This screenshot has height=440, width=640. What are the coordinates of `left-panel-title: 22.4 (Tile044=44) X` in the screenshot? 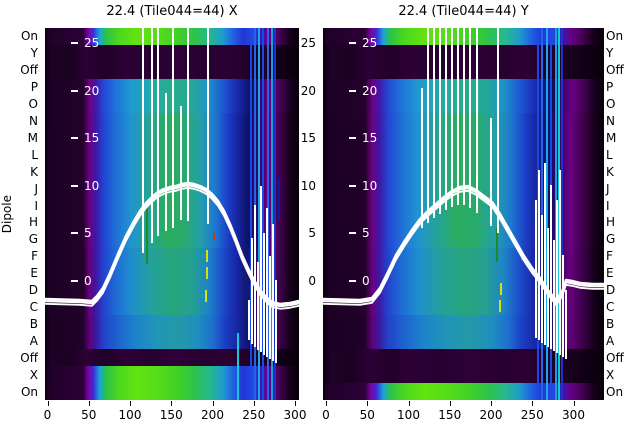 It's located at (172, 11).